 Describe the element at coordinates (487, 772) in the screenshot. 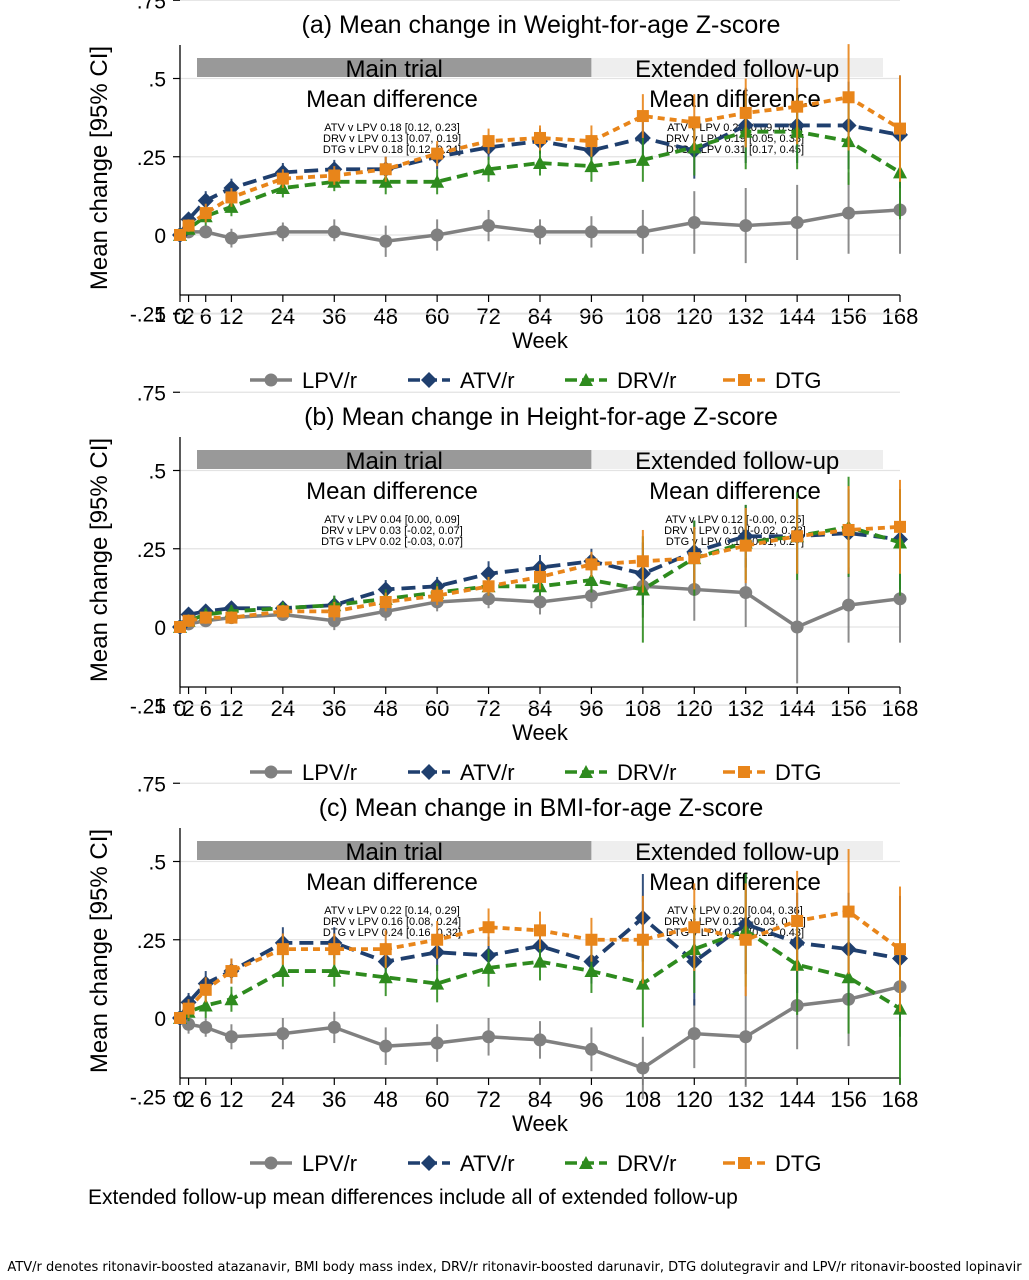

I see `legend-label: ATV/r` at that location.